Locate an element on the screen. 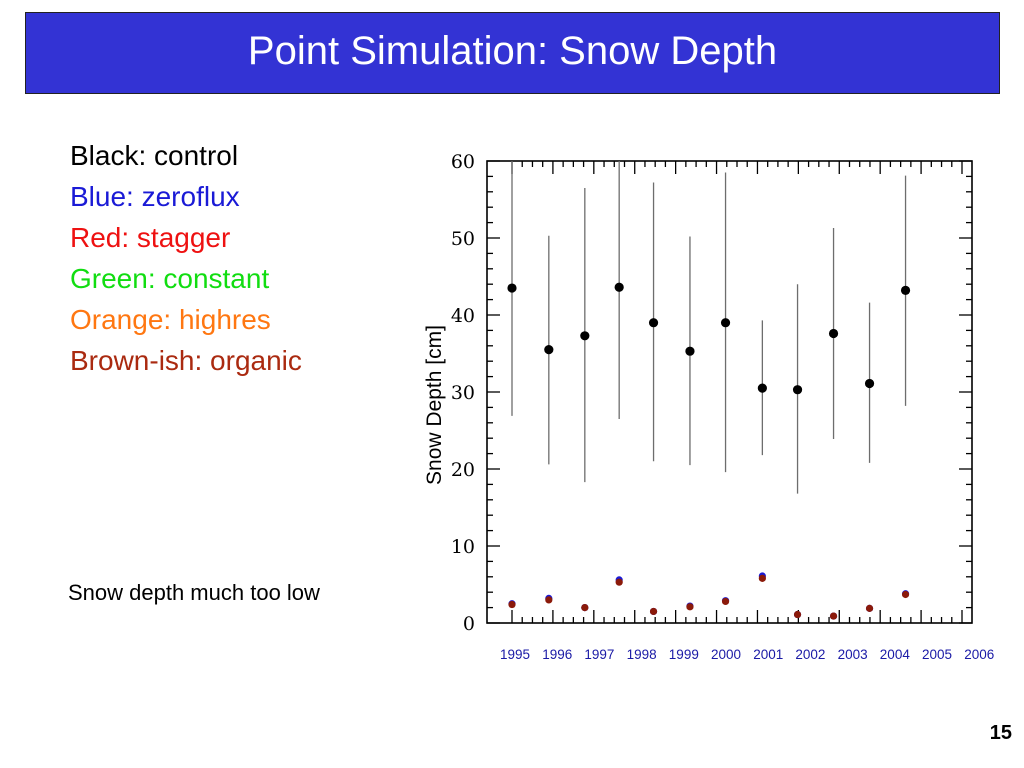 The image size is (1024, 768). legend-item: Red: stagger is located at coordinates (150, 237).